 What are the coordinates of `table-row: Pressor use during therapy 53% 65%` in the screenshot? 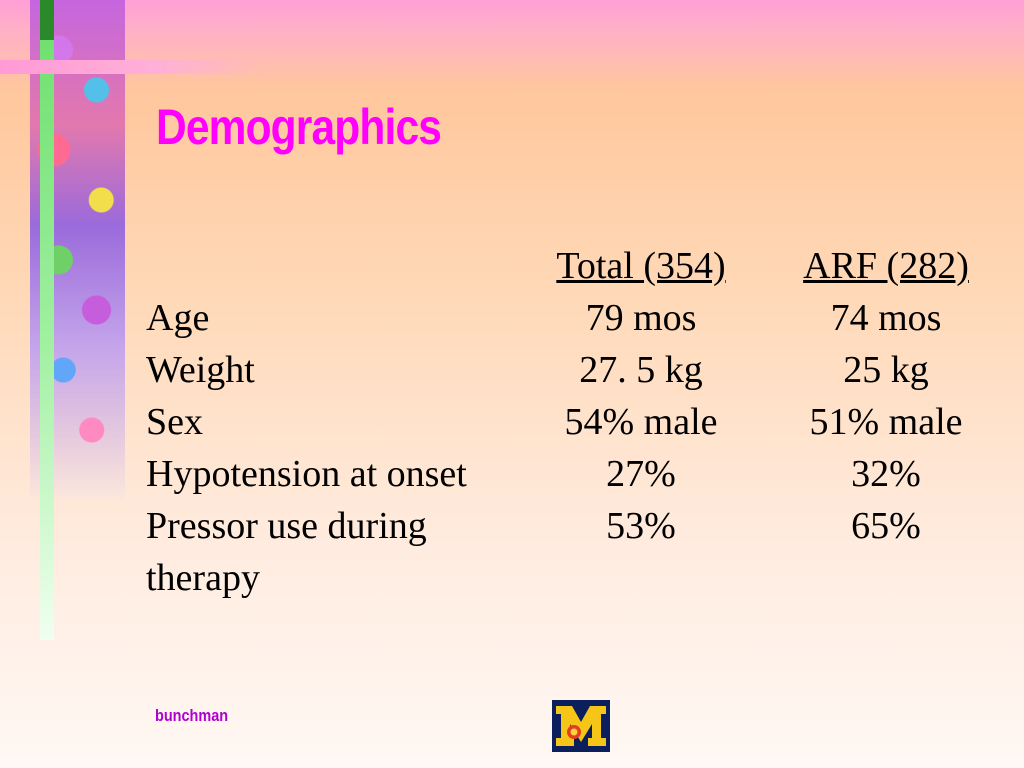 It's located at (573, 552).